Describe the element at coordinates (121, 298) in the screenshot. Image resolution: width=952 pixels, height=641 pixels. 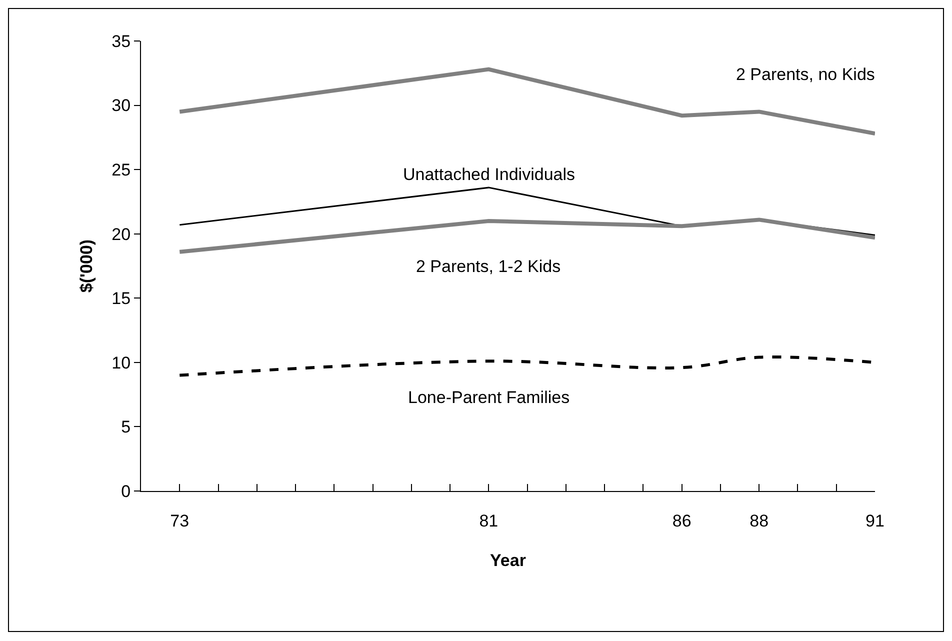
I see `y-tick-label: 15` at that location.